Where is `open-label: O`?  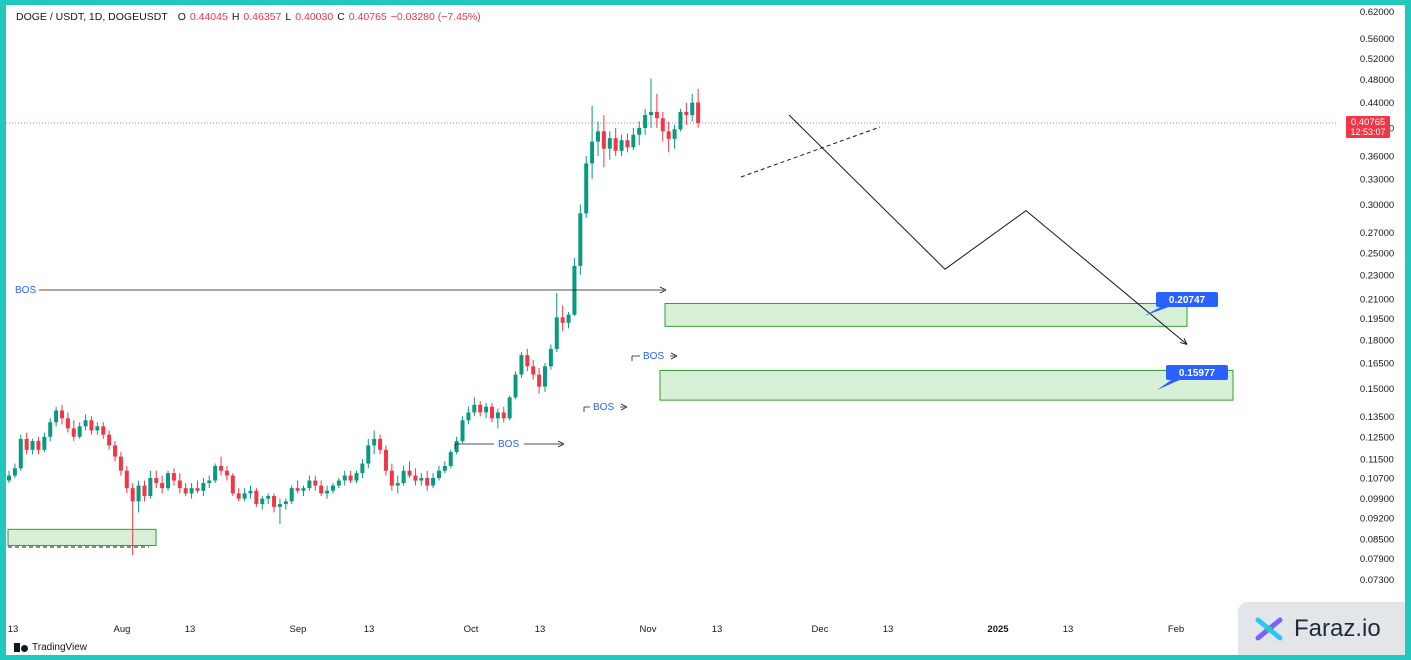
open-label: O is located at coordinates (181, 17).